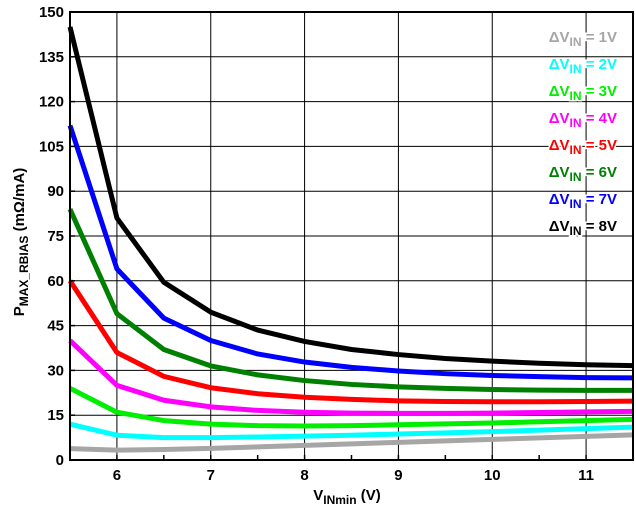 This screenshot has width=636, height=510. I want to click on x-tick-label: 11, so click(586, 475).